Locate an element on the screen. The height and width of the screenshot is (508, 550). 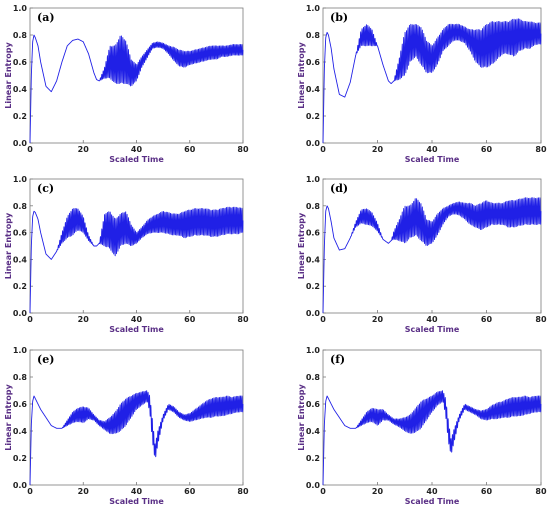
panel-label: (d) is located at coordinates (339, 188).